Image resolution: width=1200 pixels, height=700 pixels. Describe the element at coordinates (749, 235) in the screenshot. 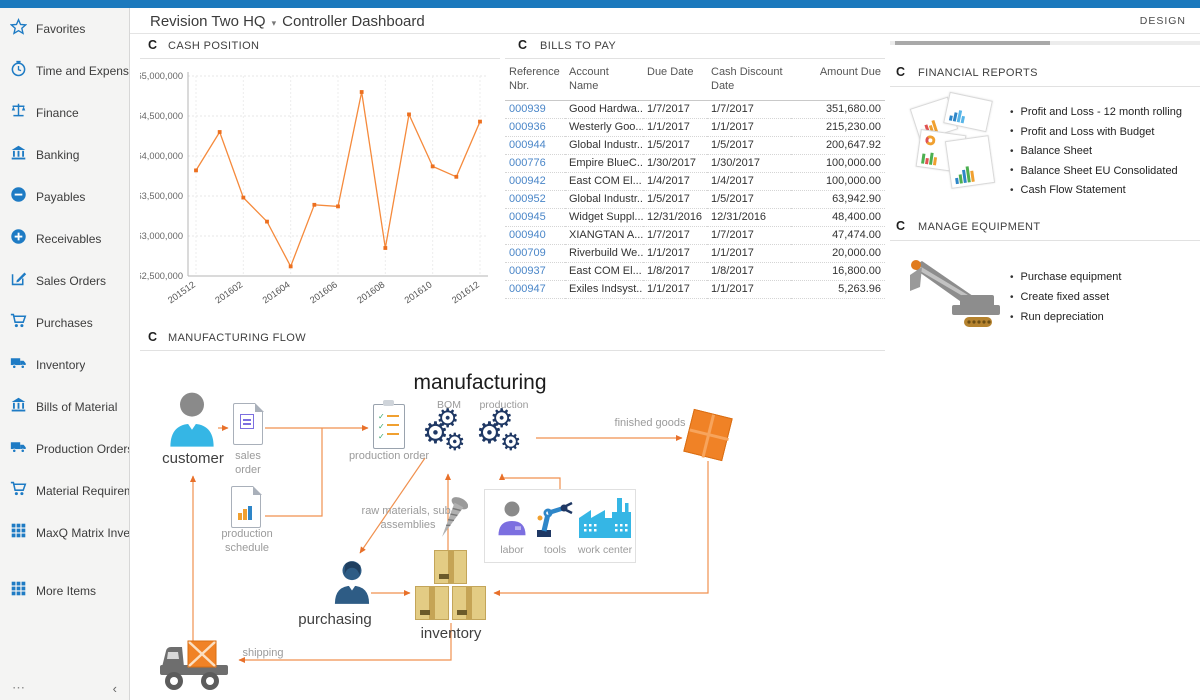

I see `cash-discount-date-cell: 1/7/2017` at that location.